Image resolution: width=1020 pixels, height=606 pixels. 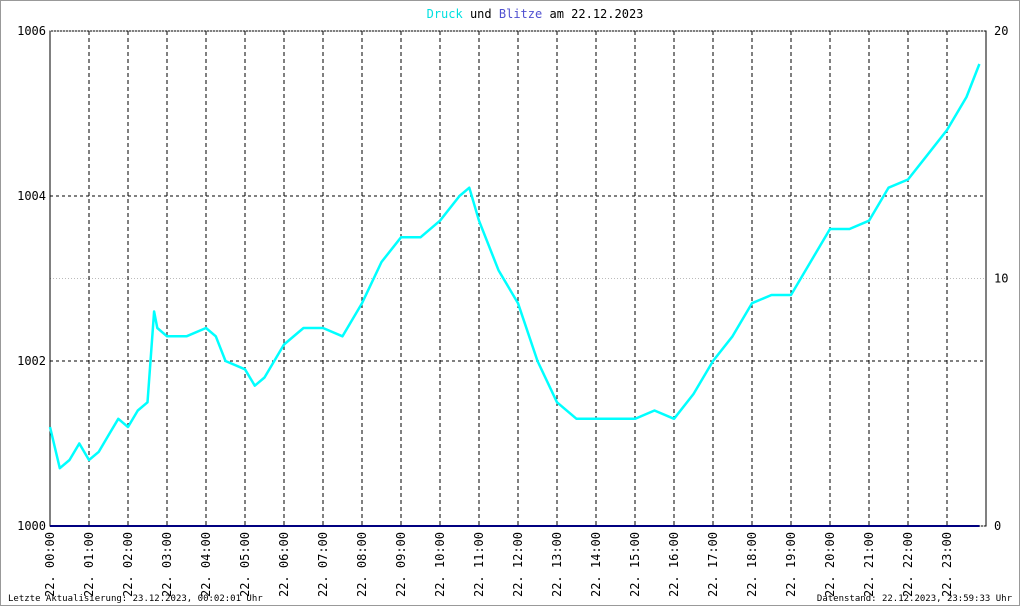 I want to click on x-tick-label: 22. 07:00, so click(x=323, y=564).